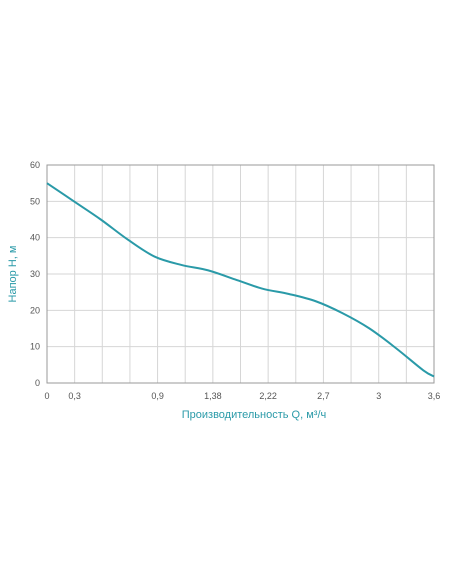 The width and height of the screenshot is (452, 584). I want to click on y-axis-title: Напор H, м, so click(13, 274).